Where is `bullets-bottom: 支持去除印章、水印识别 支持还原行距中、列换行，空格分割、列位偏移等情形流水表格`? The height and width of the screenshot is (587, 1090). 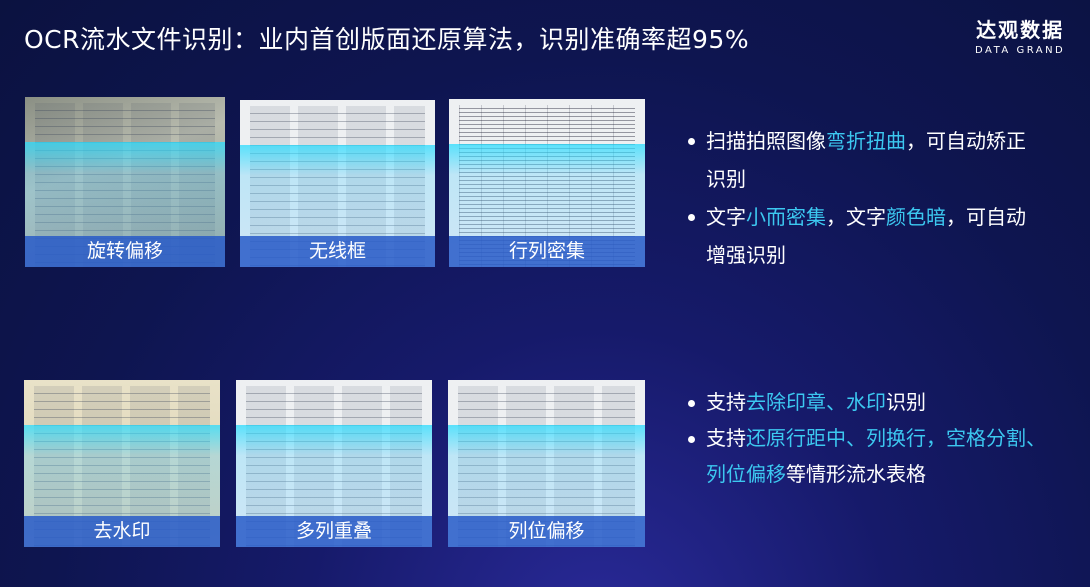
bullets-bottom: 支持去除印章、水印识别 支持还原行距中、列换行，空格分割、列位偏移等情形流水表格 is located at coordinates (873, 438).